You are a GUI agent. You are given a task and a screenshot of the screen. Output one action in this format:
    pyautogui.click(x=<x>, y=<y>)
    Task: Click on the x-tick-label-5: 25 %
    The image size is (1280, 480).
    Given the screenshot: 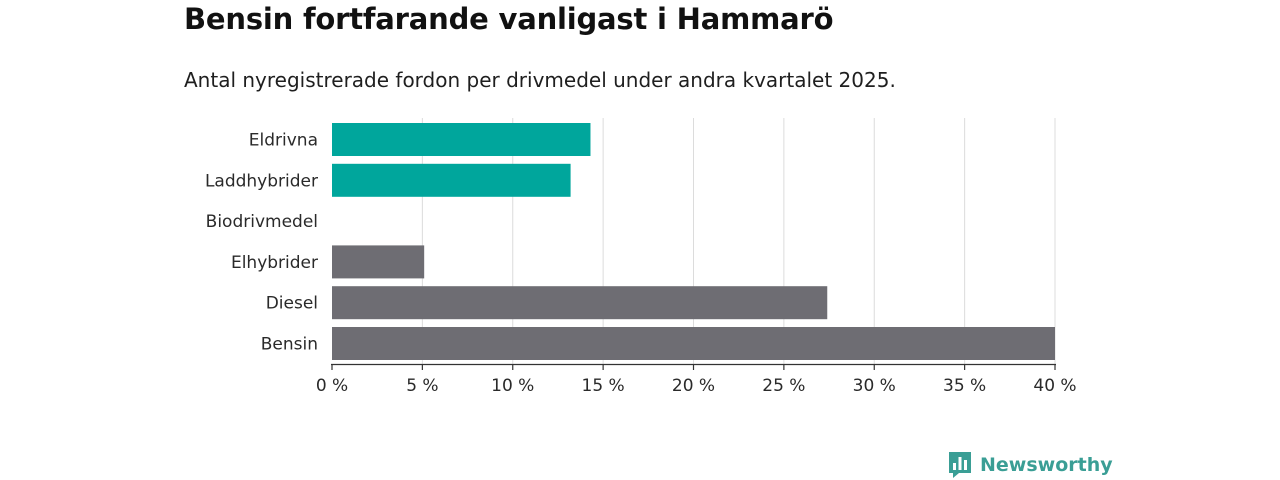 What is the action you would take?
    pyautogui.click(x=783, y=386)
    